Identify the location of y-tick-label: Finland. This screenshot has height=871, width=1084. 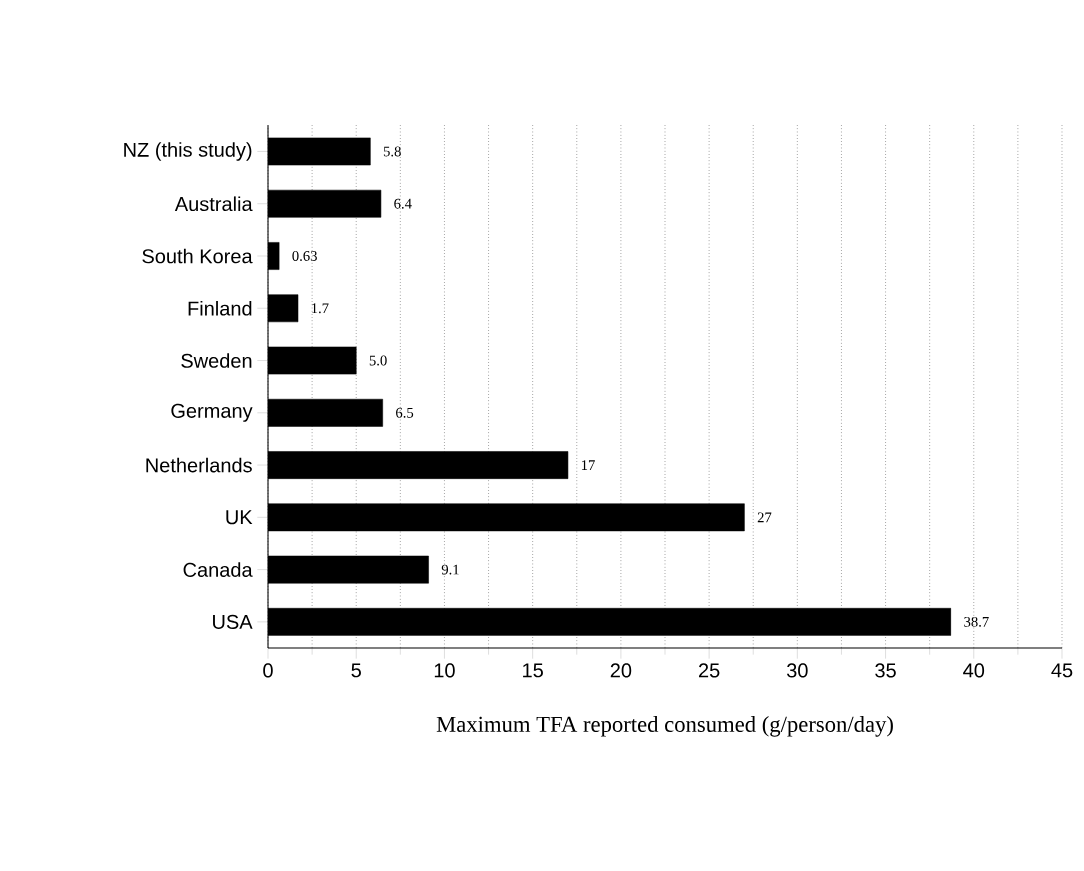
(220, 308).